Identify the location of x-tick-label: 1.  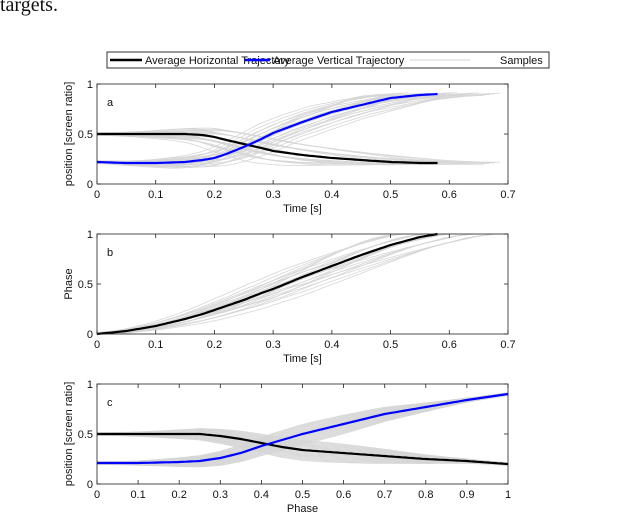
(508, 495).